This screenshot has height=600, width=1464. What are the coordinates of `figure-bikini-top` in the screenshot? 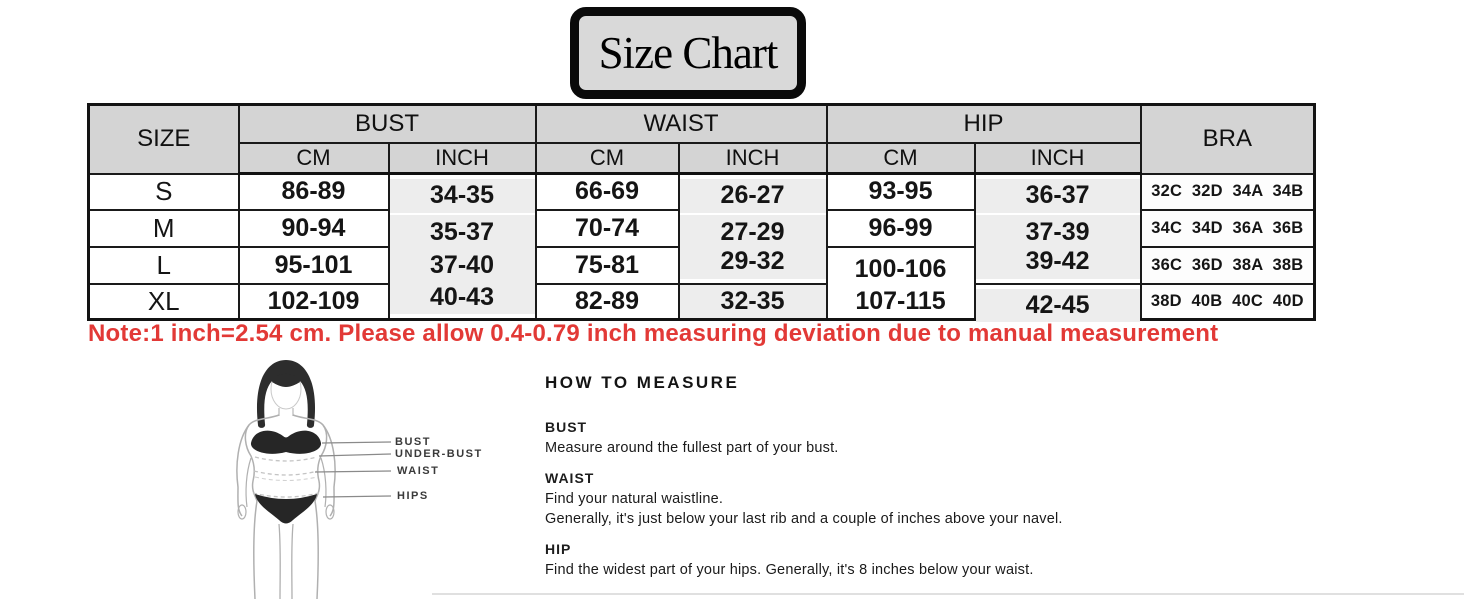 It's located at (286, 442).